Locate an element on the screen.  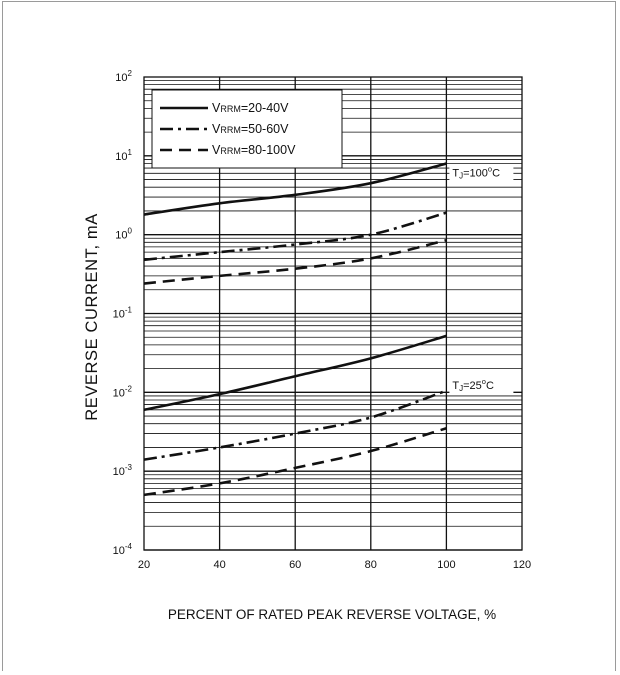
x-tick-label: 120 is located at coordinates (522, 565).